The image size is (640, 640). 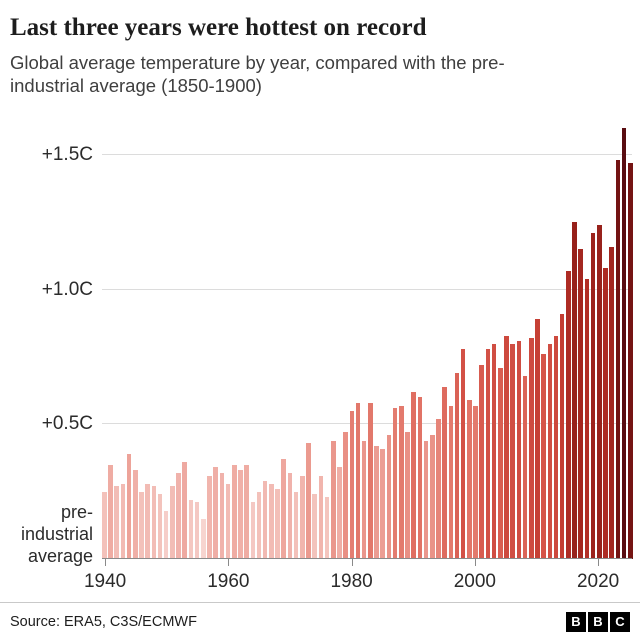 I want to click on bar-1991, so click(x=420, y=478).